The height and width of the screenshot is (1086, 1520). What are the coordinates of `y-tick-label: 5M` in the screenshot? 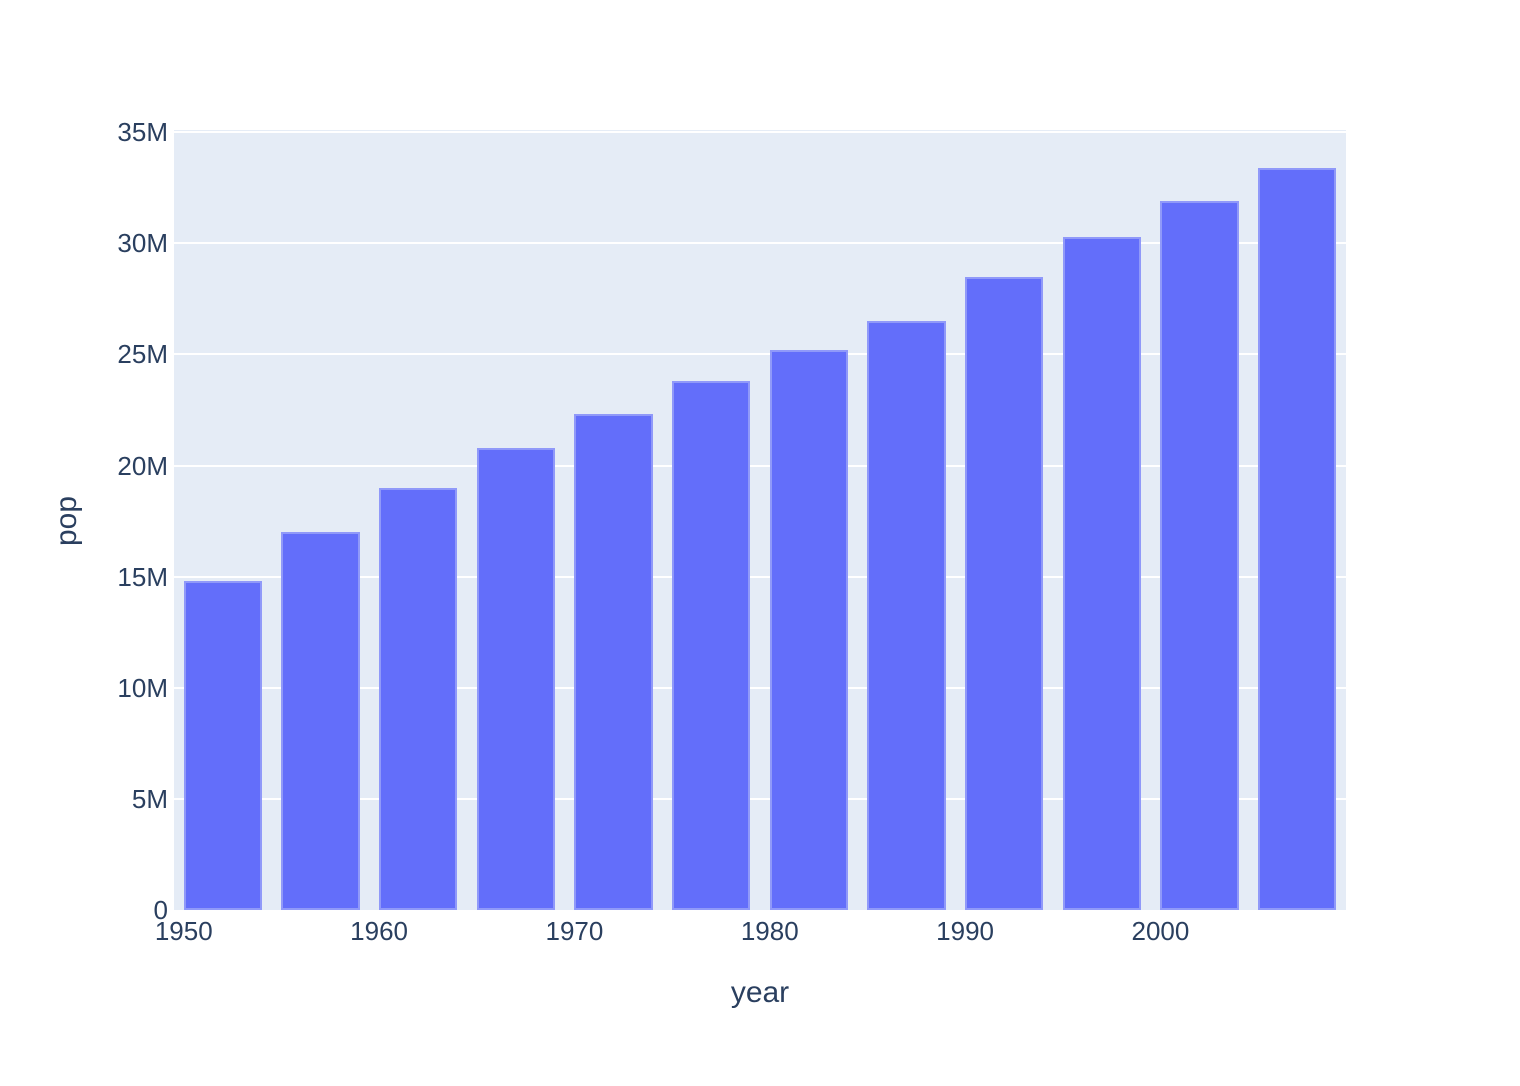 It's located at (149, 798).